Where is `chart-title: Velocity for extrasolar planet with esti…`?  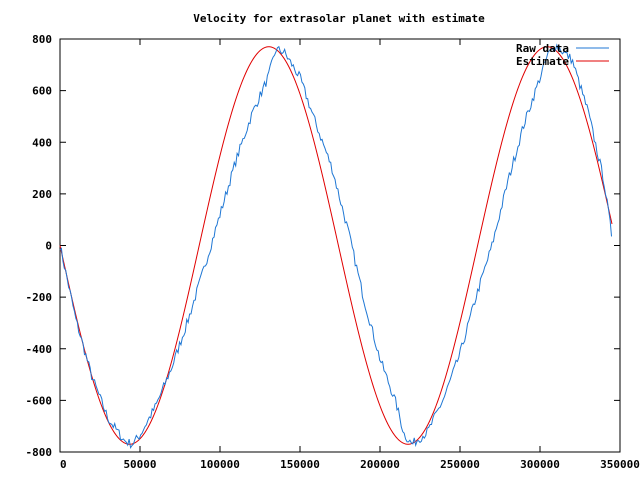 chart-title: Velocity for extrasolar planet with esti… is located at coordinates (339, 18).